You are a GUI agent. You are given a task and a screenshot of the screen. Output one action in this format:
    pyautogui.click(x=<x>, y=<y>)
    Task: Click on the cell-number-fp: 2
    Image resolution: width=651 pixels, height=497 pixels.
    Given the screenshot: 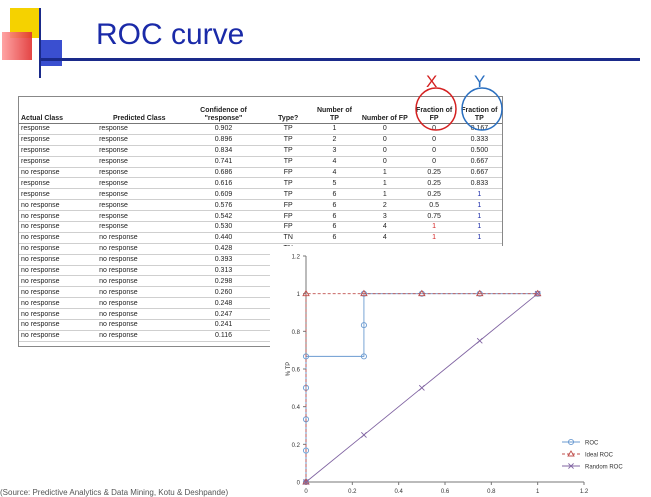 What is the action you would take?
    pyautogui.click(x=385, y=205)
    